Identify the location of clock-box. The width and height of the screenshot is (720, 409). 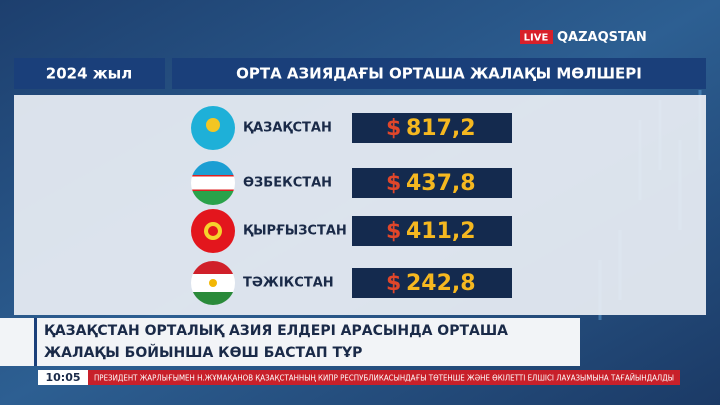
(63, 377).